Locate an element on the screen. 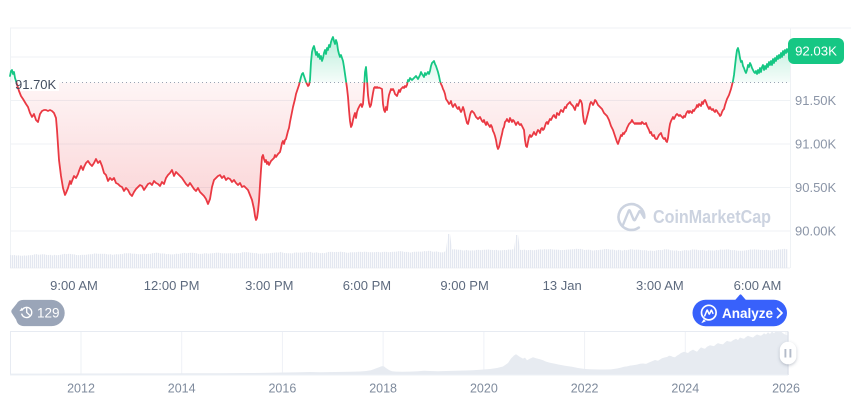 The width and height of the screenshot is (860, 406). svg-text: 2016 is located at coordinates (282, 389).